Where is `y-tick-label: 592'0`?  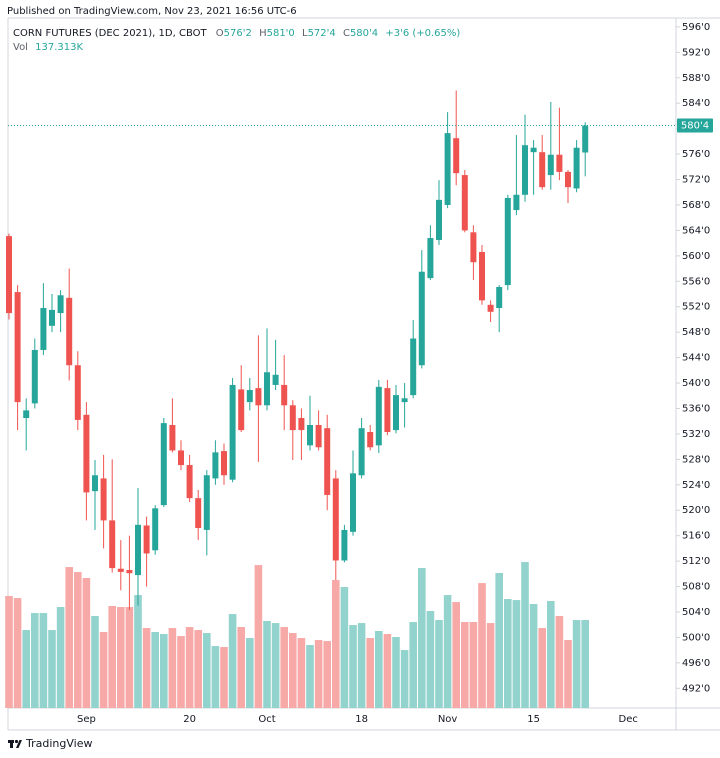
y-tick-label: 592'0 is located at coordinates (696, 52).